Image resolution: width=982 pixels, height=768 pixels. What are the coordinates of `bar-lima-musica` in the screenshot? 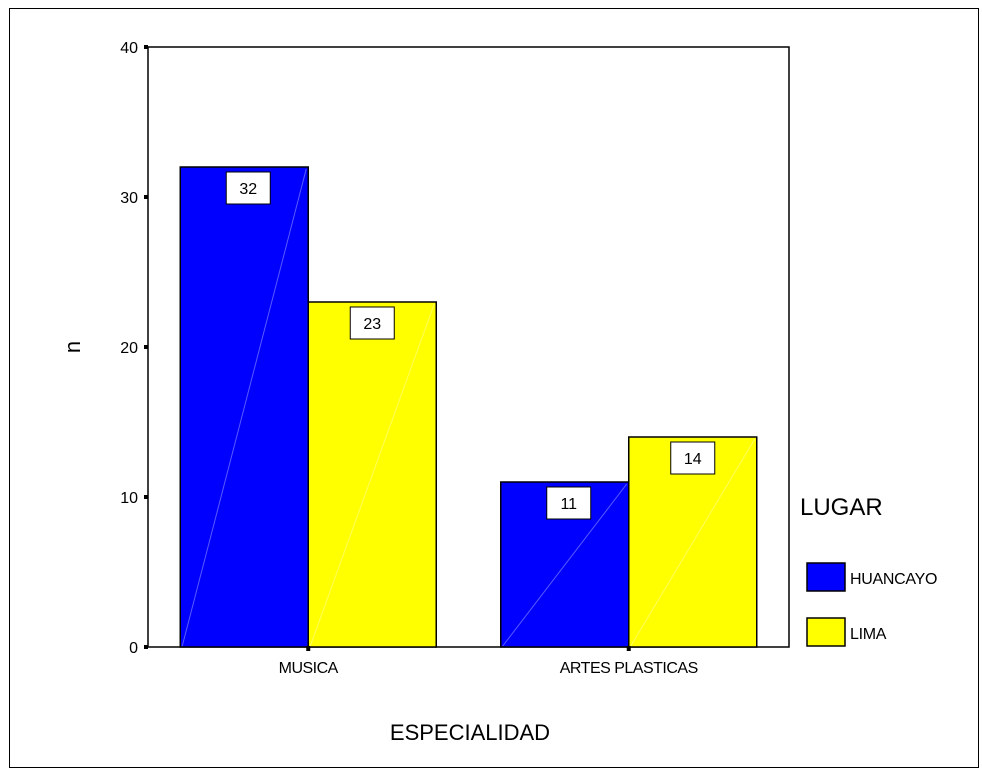 It's located at (372, 474).